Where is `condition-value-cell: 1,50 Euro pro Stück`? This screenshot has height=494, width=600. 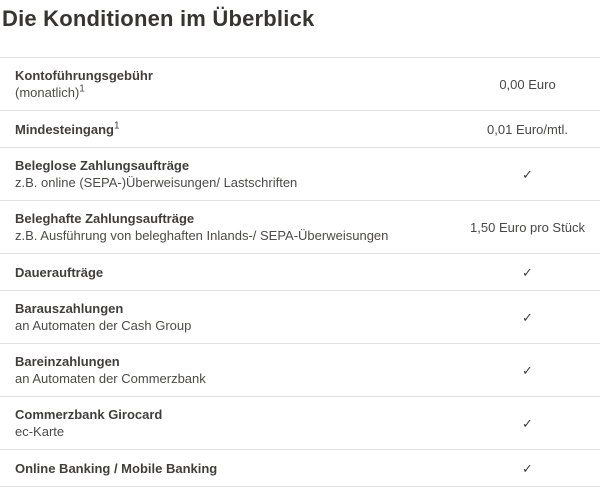 condition-value-cell: 1,50 Euro pro Stück is located at coordinates (527, 227).